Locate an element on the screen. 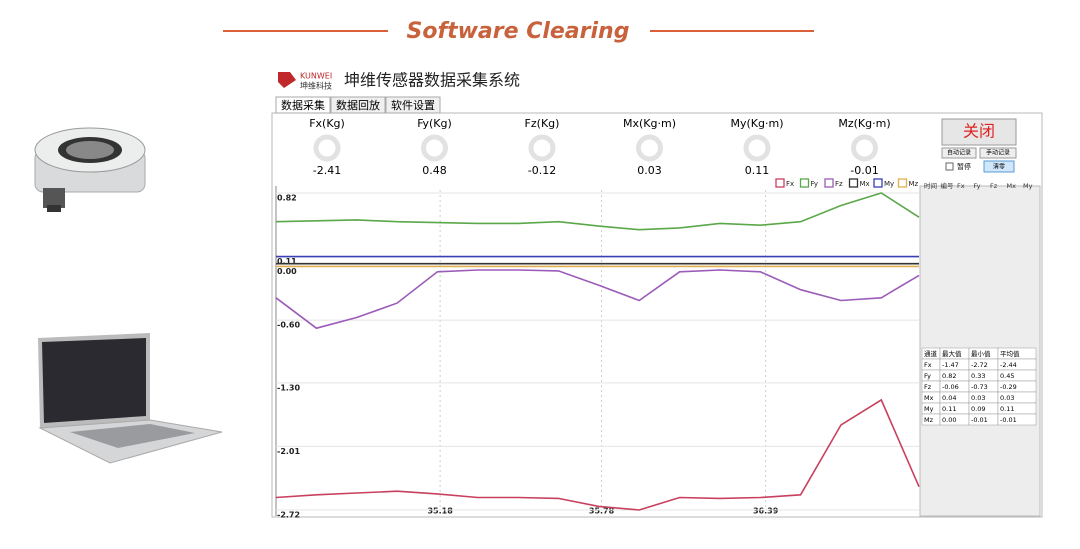 This screenshot has height=549, width=1080. x-tick-label: 35.78 is located at coordinates (602, 511).